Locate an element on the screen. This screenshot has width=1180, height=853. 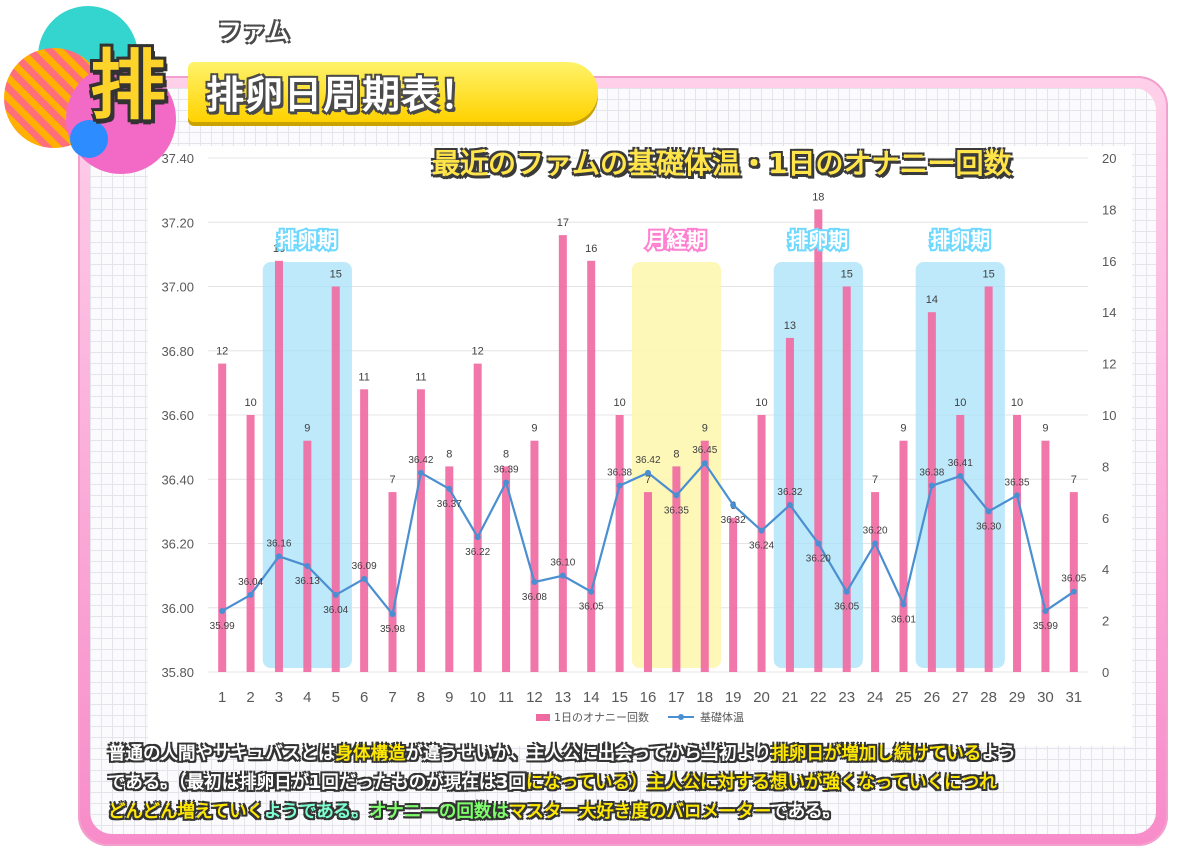
caption-highlight: どんどん増えていく is located at coordinates (186, 812).